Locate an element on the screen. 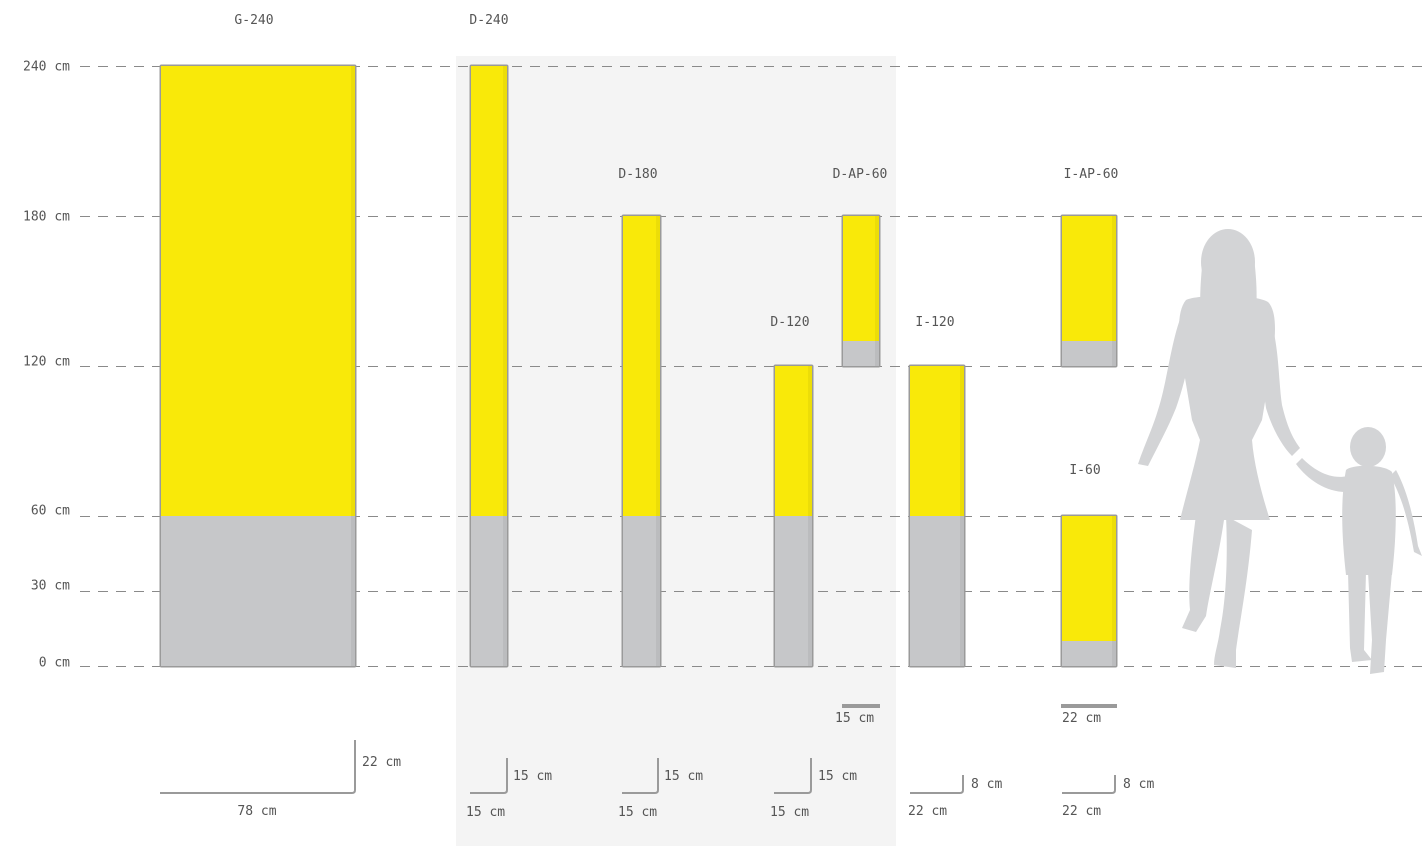 The height and width of the screenshot is (851, 1426). product-i-120: I-120 is located at coordinates (937, 491).